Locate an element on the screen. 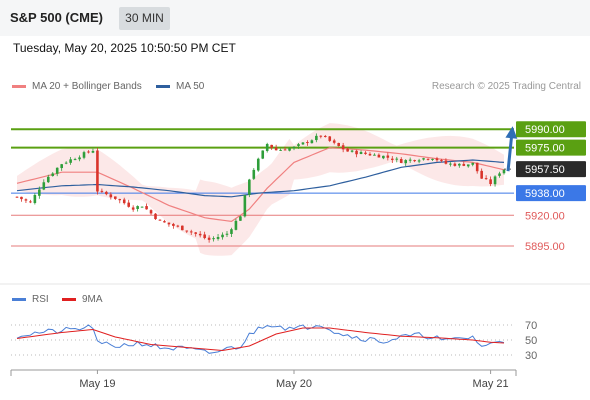 This screenshot has height=400, width=590. rsi-tick-label-2: 30 is located at coordinates (531, 356).